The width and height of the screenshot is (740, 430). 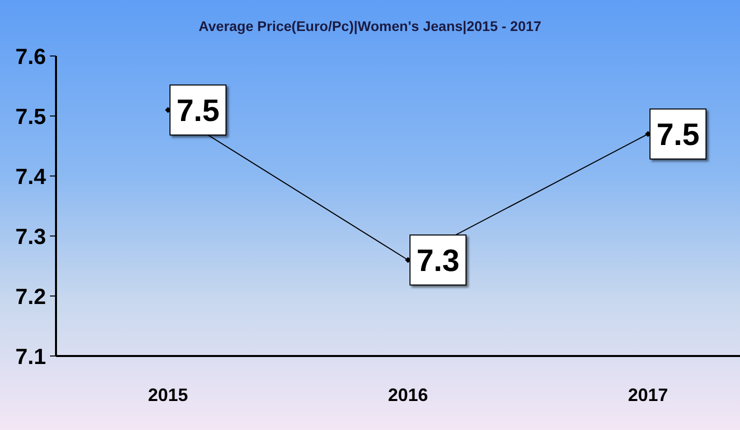 What do you see at coordinates (30, 296) in the screenshot?
I see `y-tick-label: 7.2` at bounding box center [30, 296].